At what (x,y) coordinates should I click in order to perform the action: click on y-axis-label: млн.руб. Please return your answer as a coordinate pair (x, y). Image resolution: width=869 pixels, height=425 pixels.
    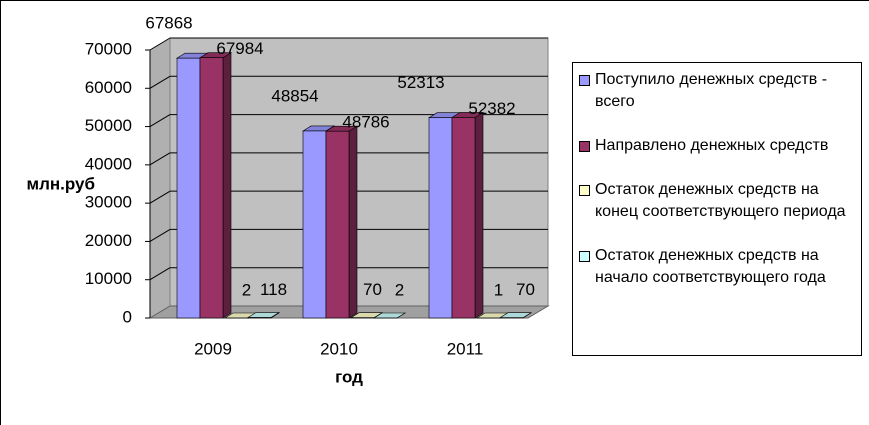
    Looking at the image, I should click on (61, 183).